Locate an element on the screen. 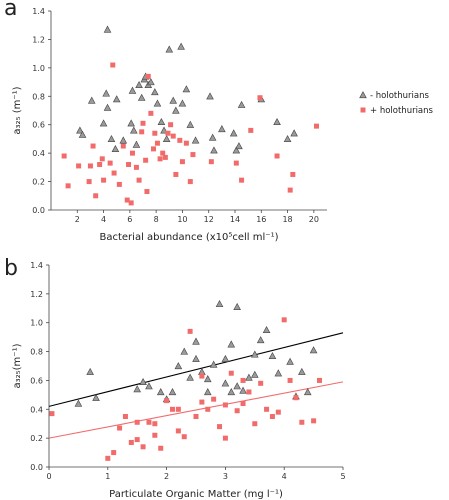  legend-minus-marker is located at coordinates (363, 95).